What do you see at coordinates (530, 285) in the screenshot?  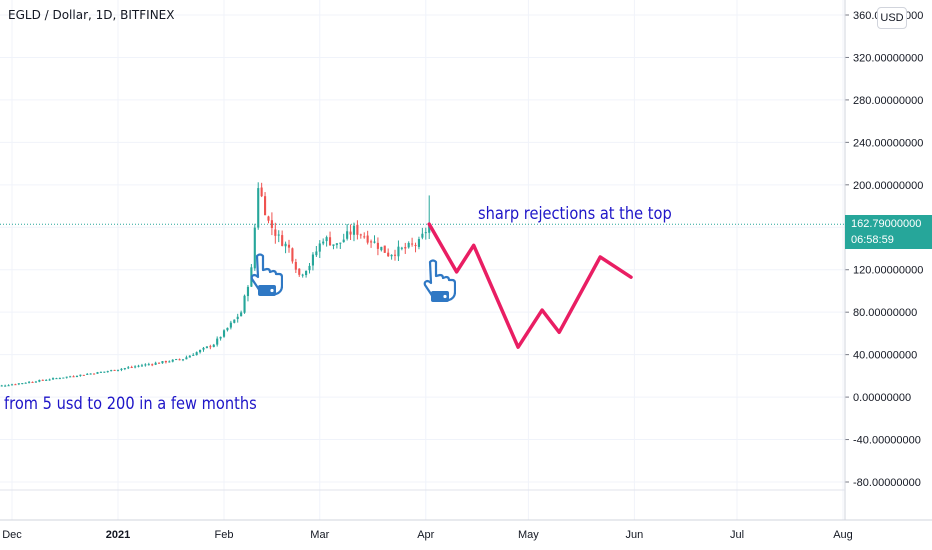 I see `projection-path` at bounding box center [530, 285].